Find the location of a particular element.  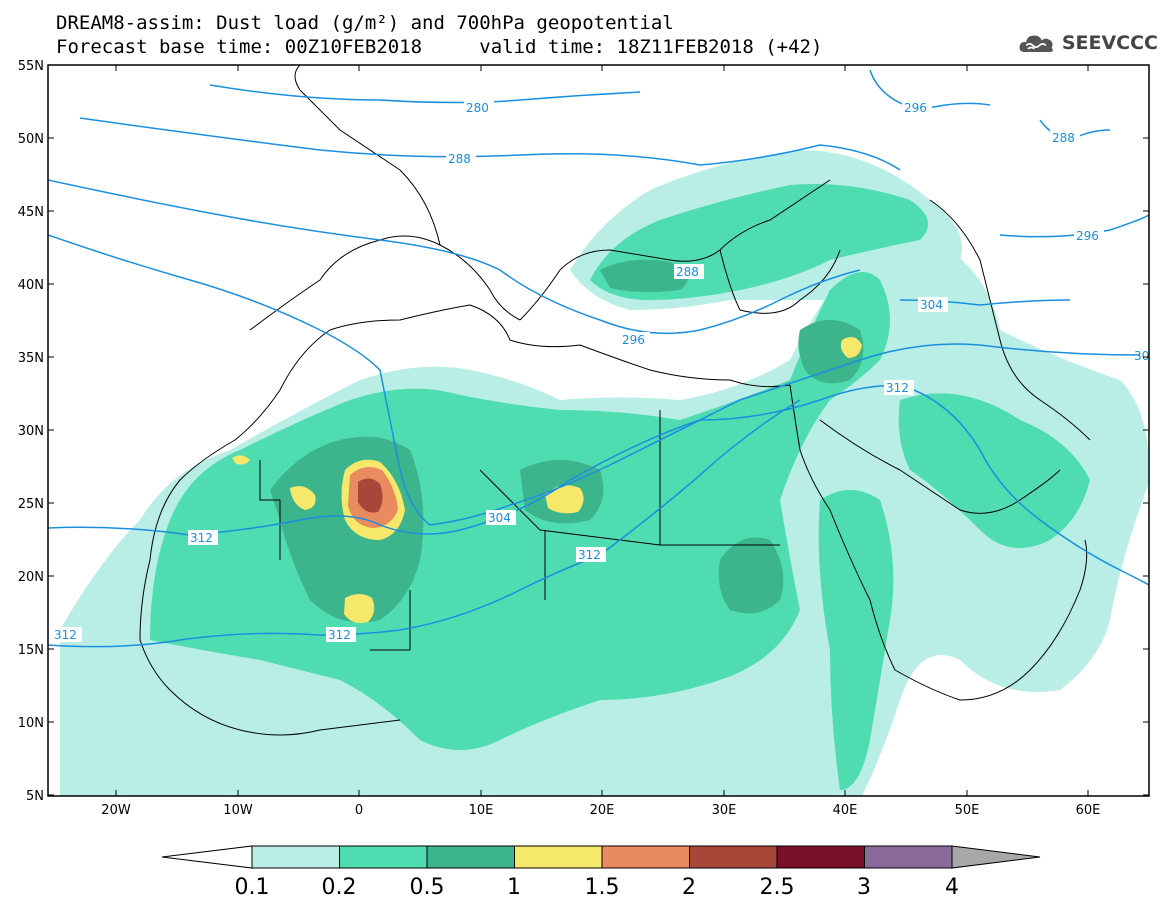

lat-label-30N: 30N is located at coordinates (31, 431).